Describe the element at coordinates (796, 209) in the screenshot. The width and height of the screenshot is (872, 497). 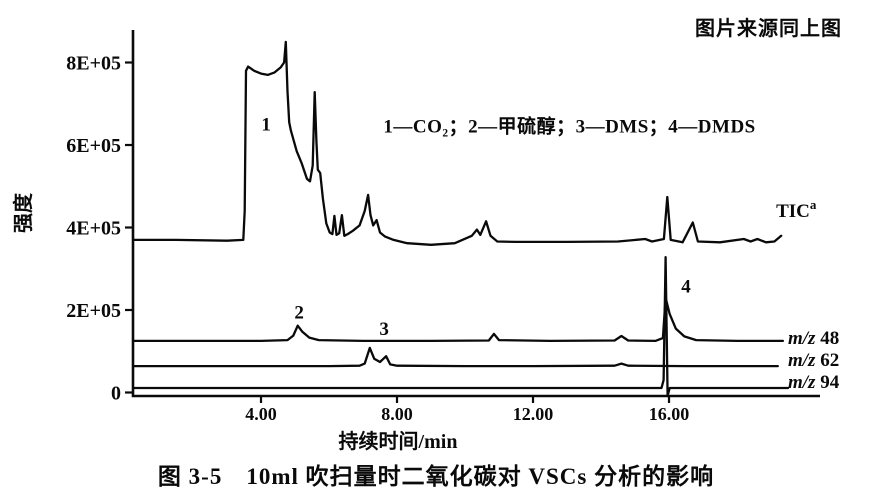
I see `tic-label: TICa` at that location.